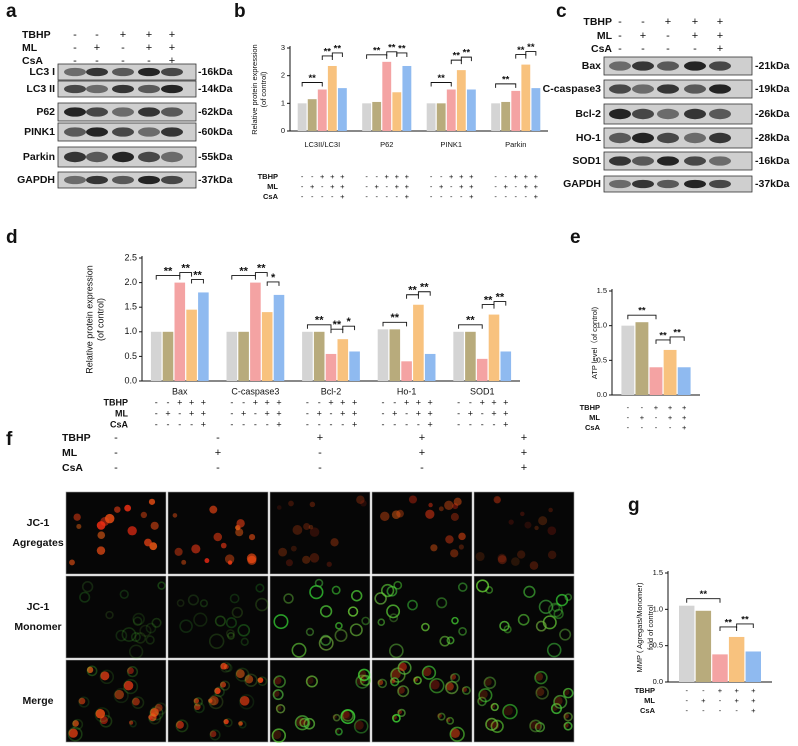 This screenshot has width=798, height=746. Describe the element at coordinates (482, 391) in the screenshot. I see `x-tick-label: SOD1` at that location.